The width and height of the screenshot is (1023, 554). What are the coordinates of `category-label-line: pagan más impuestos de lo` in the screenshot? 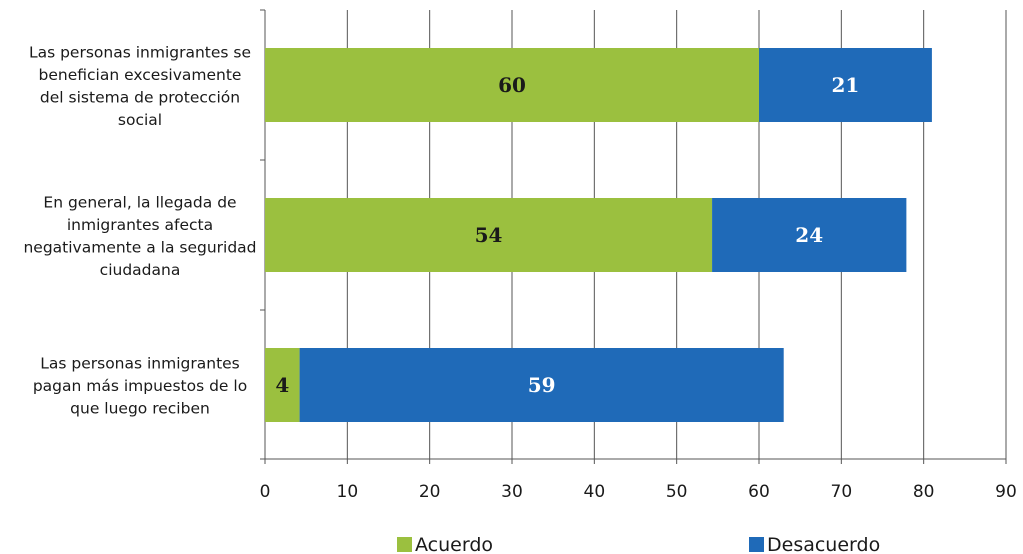 It's located at (140, 386).